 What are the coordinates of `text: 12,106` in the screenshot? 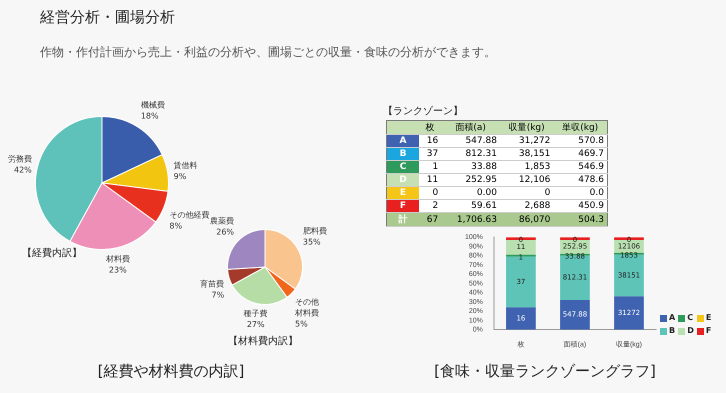 It's located at (534, 180).